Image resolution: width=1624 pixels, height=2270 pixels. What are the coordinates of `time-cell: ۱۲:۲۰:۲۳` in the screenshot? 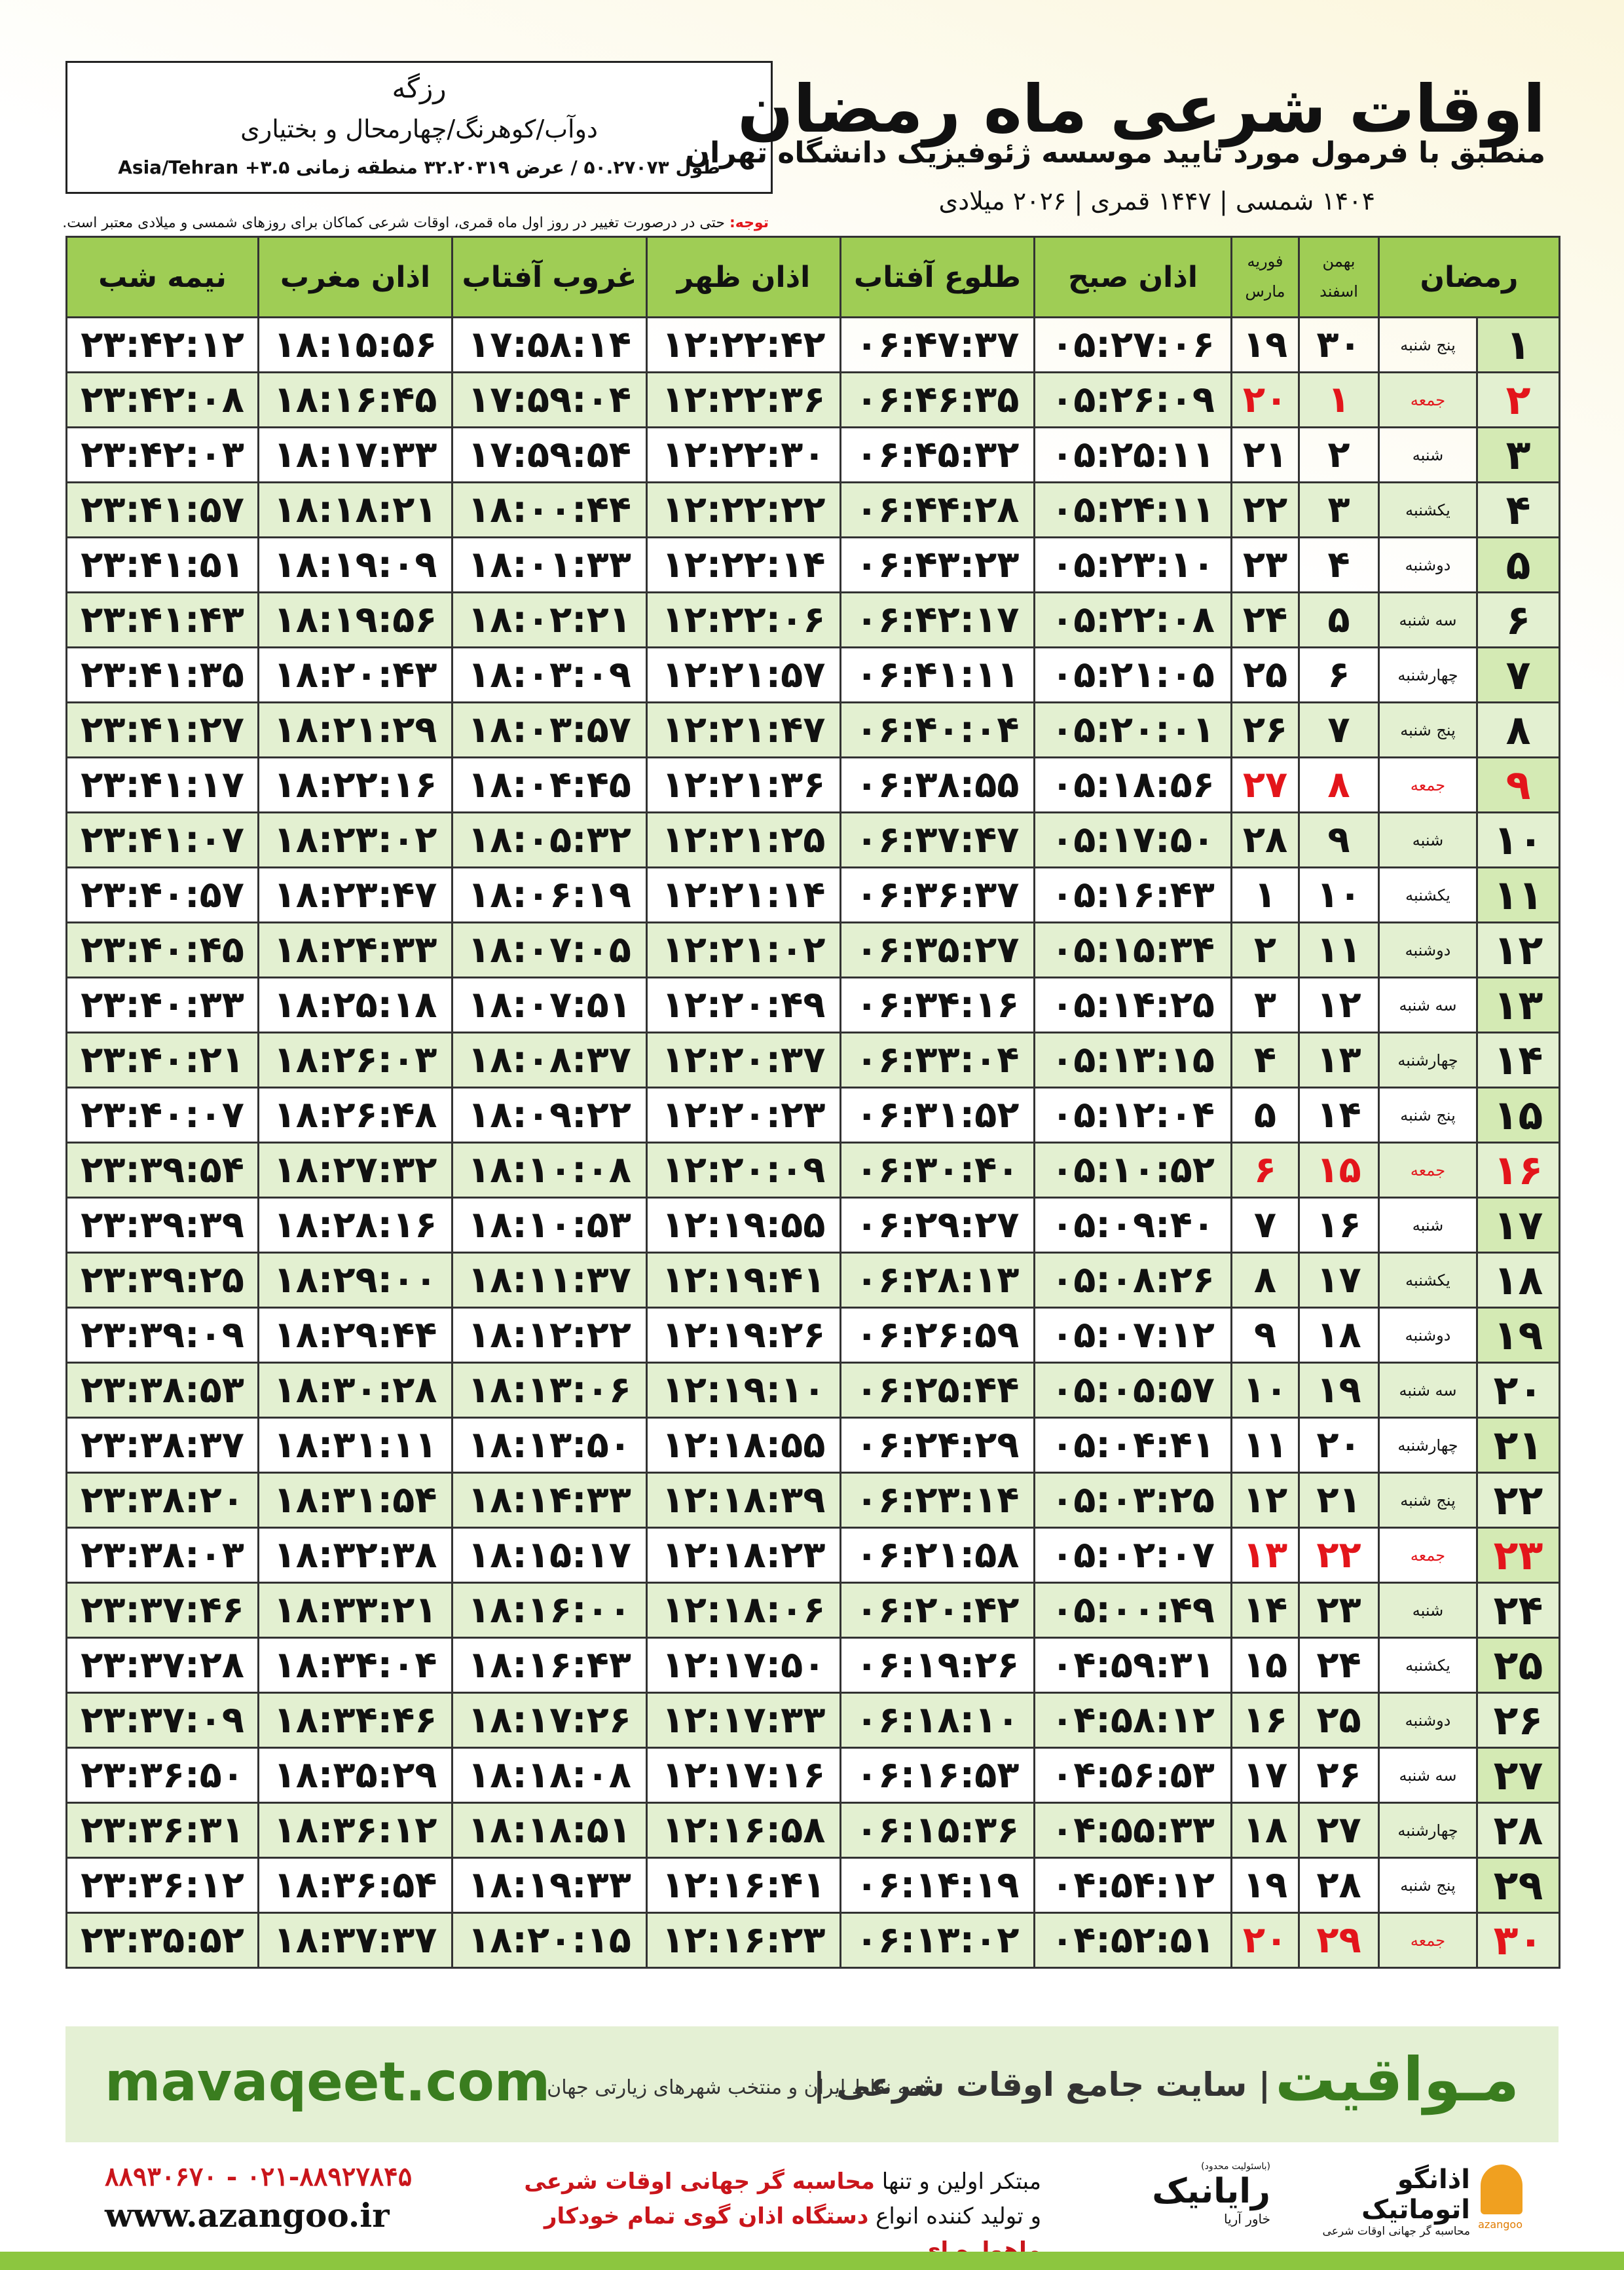 It's located at (743, 1115).